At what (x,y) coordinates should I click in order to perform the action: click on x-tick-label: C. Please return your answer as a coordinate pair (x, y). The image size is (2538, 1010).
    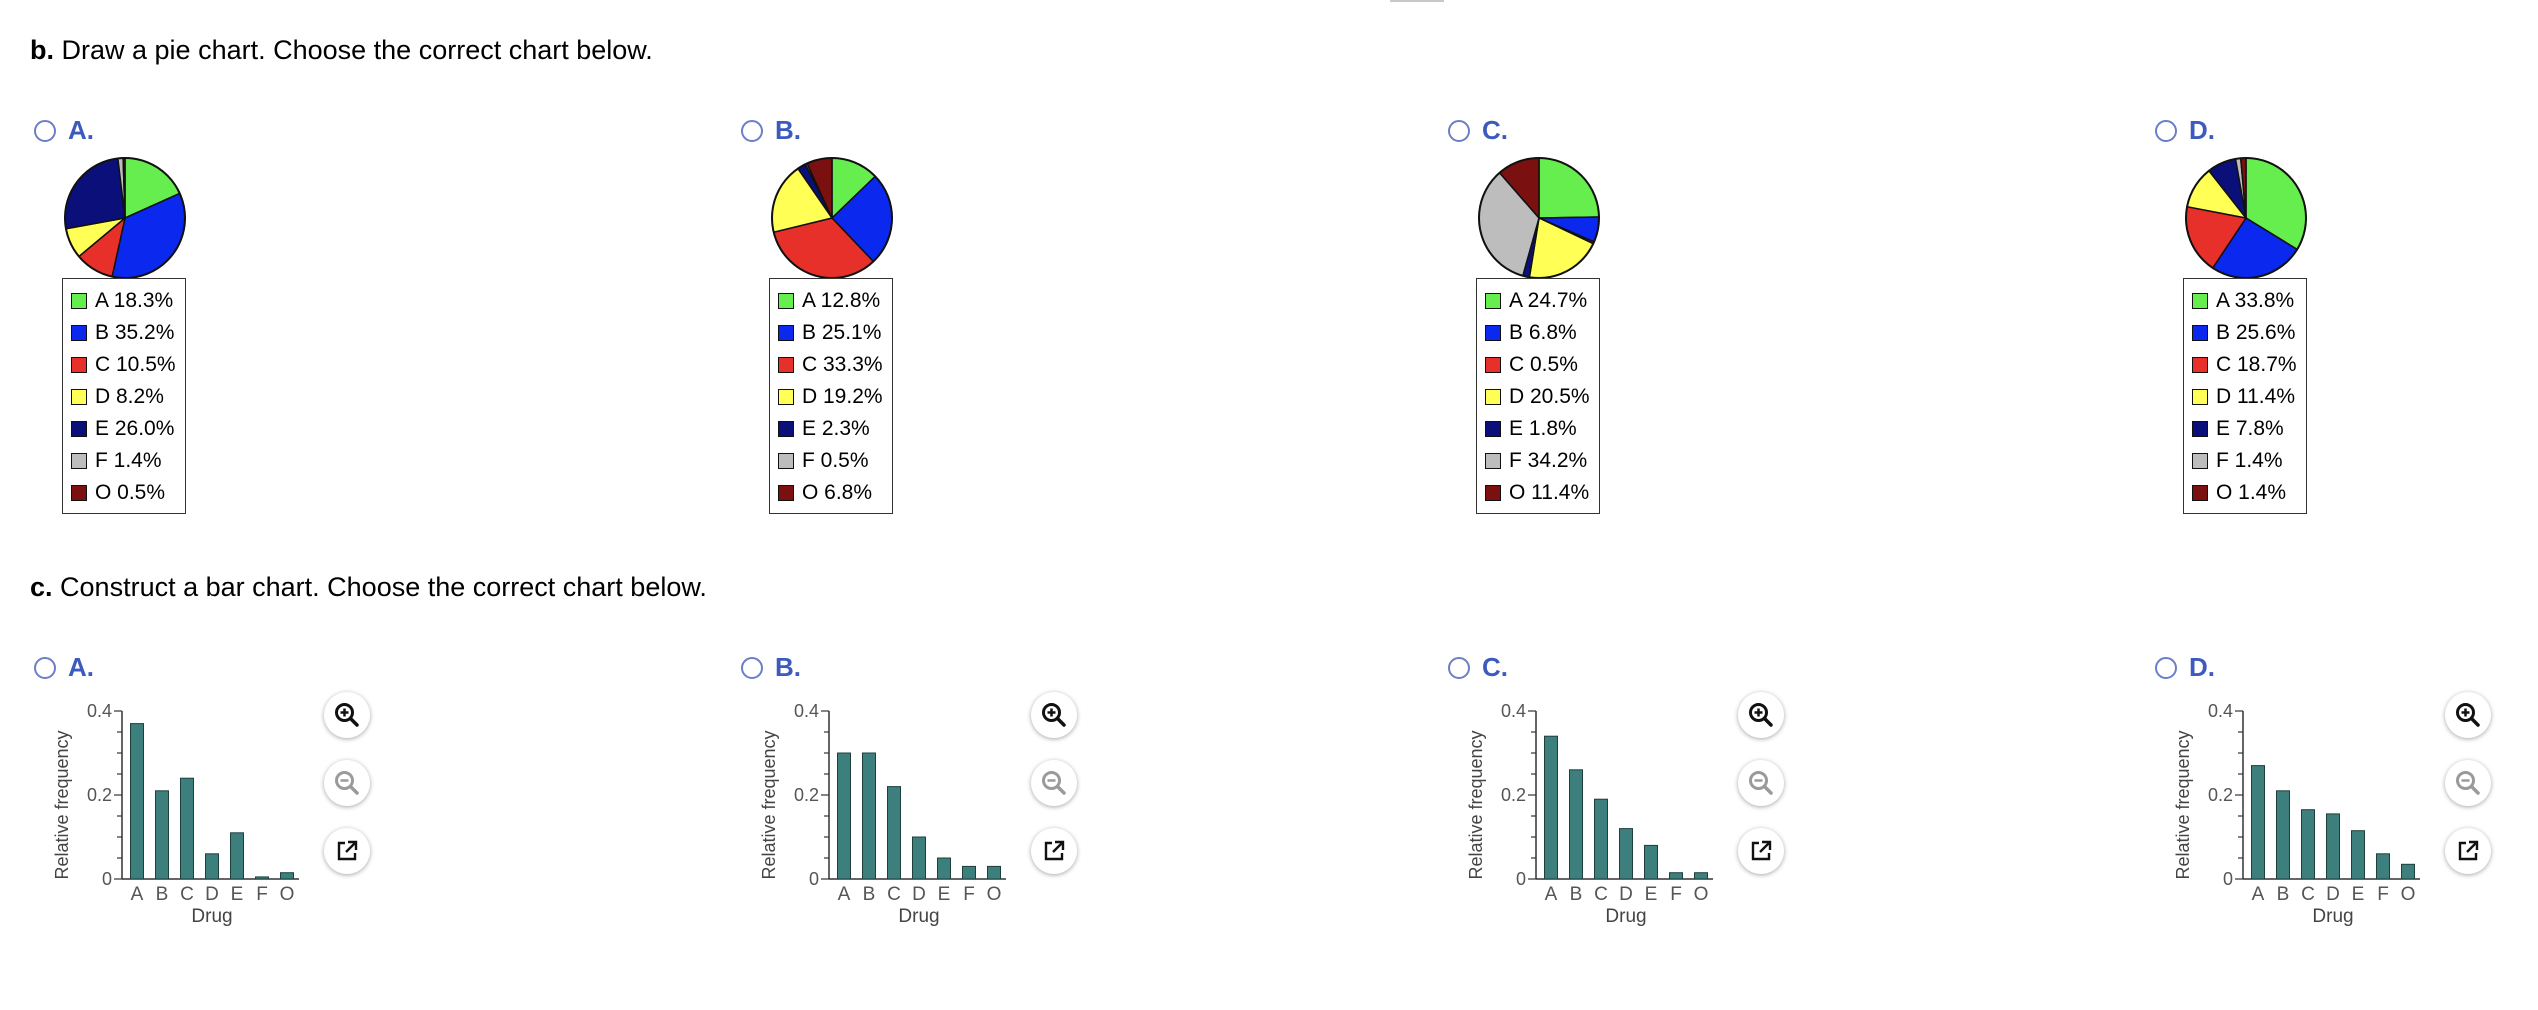
    Looking at the image, I should click on (1601, 894).